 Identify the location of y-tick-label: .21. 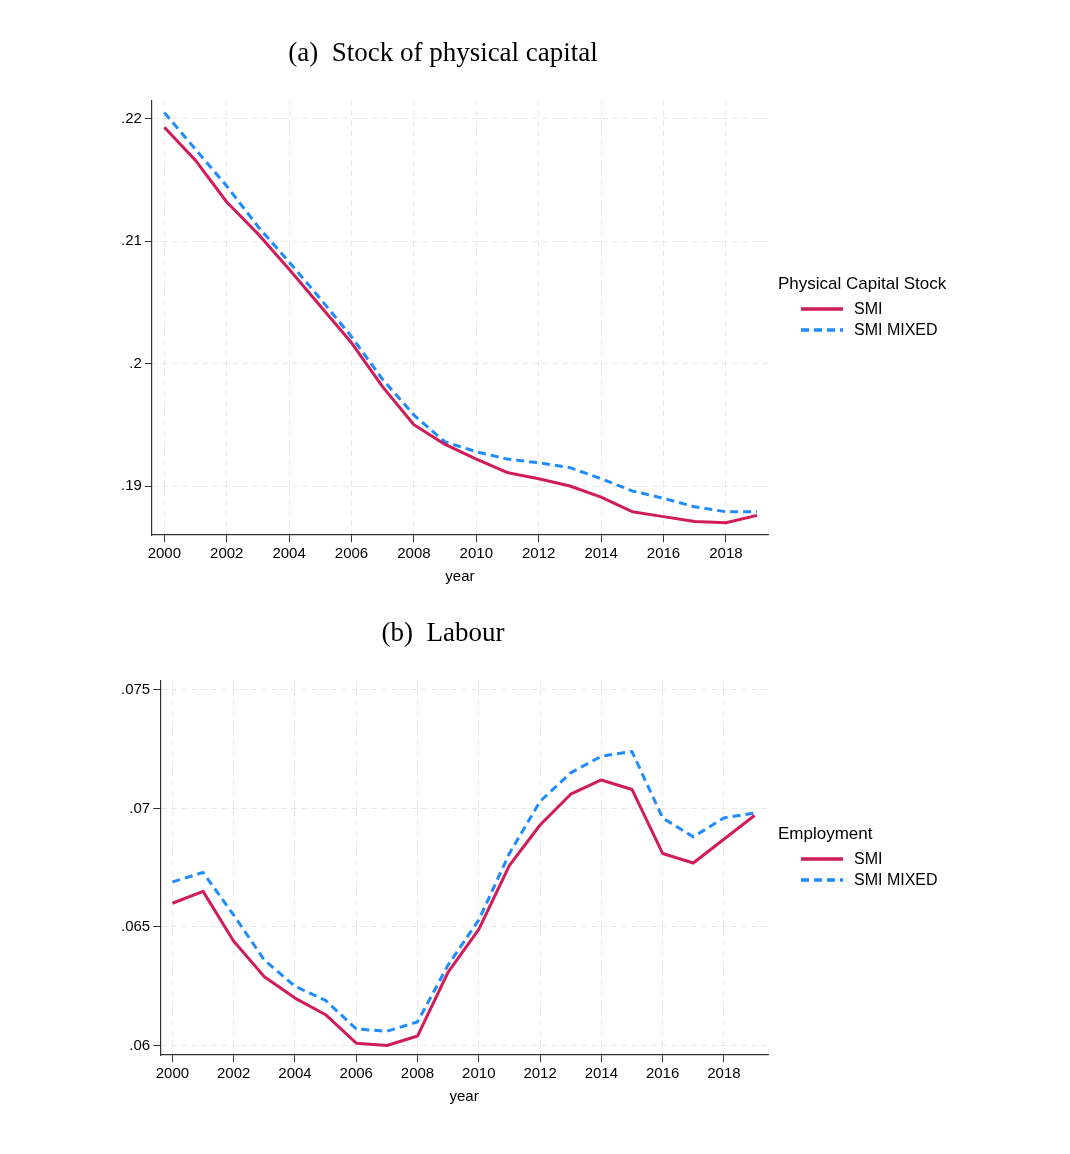
(131, 240).